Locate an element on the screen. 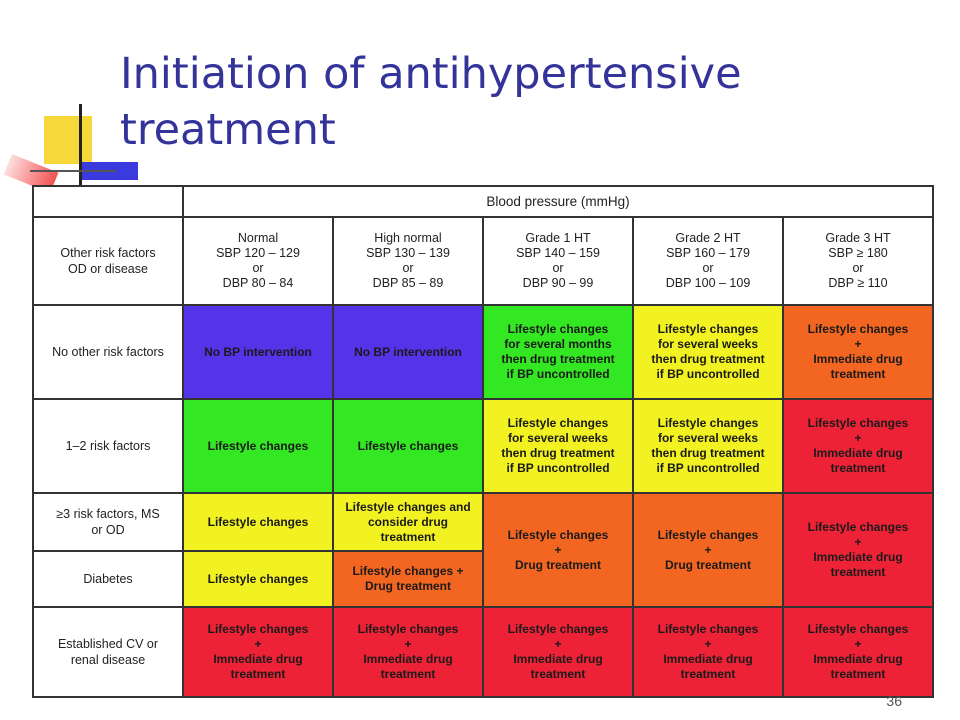  decorative-horizontal-line is located at coordinates (73, 171).